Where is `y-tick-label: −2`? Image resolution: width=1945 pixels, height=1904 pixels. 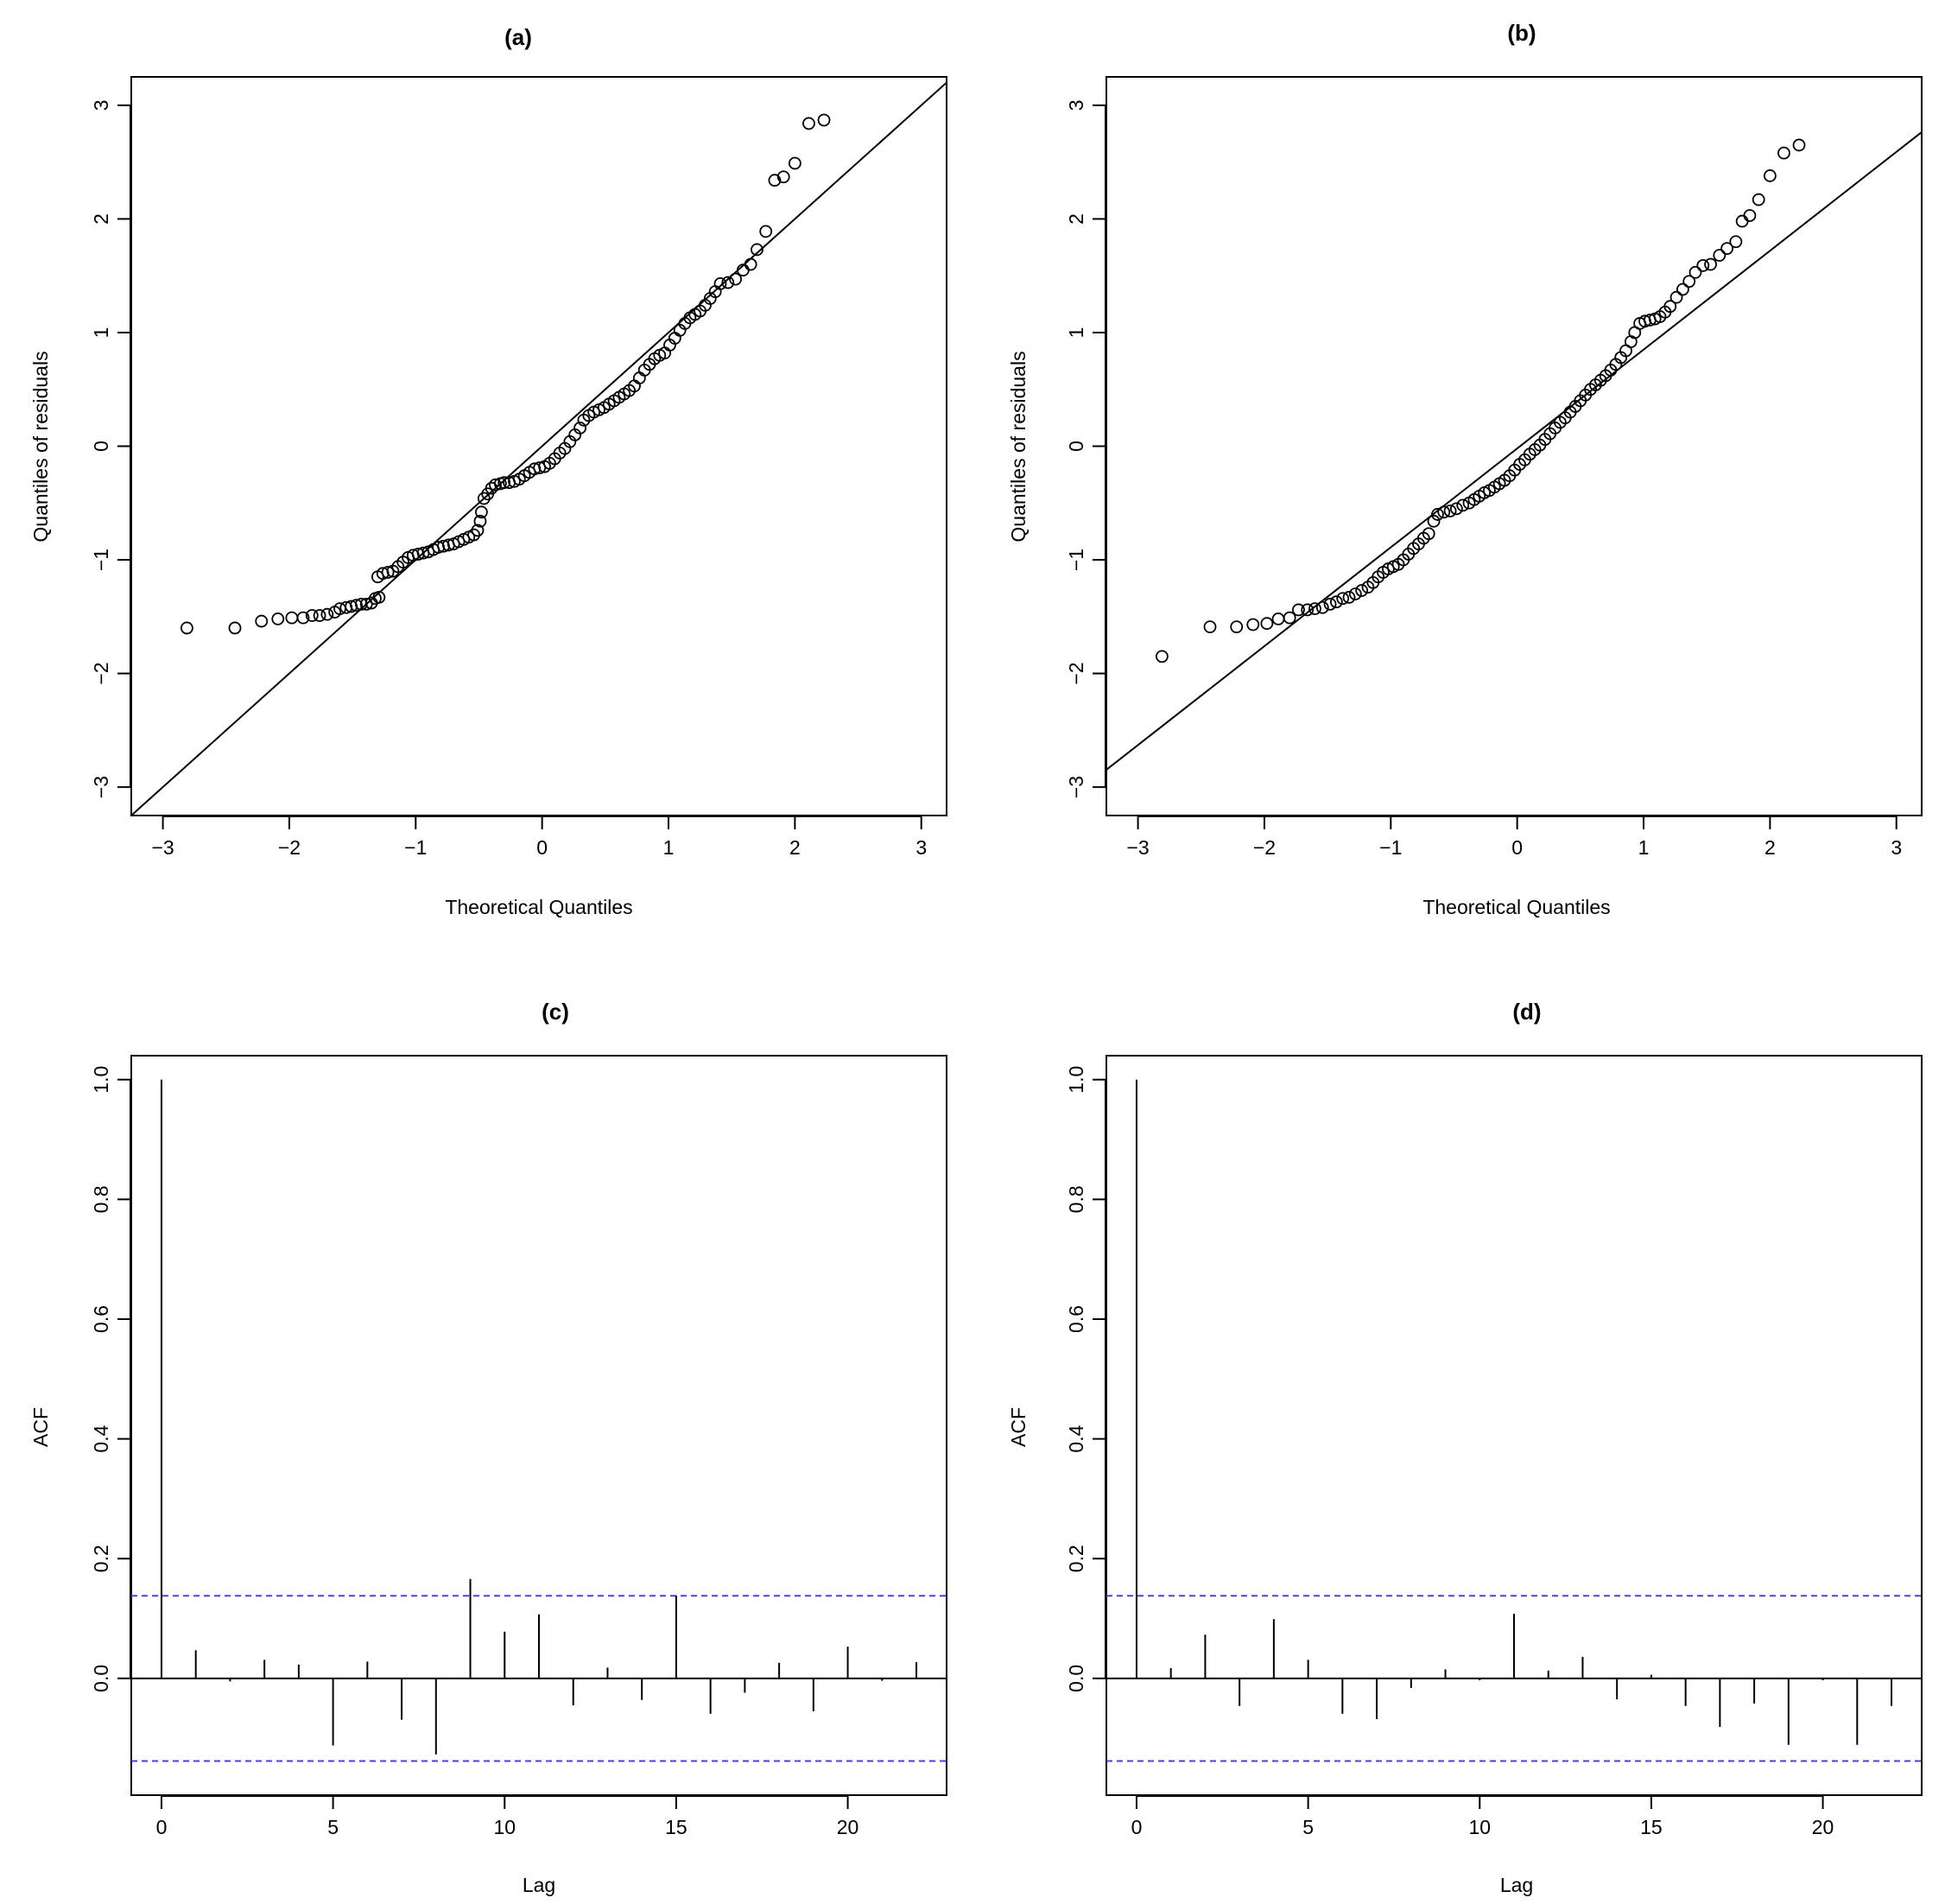 y-tick-label: −2 is located at coordinates (101, 673).